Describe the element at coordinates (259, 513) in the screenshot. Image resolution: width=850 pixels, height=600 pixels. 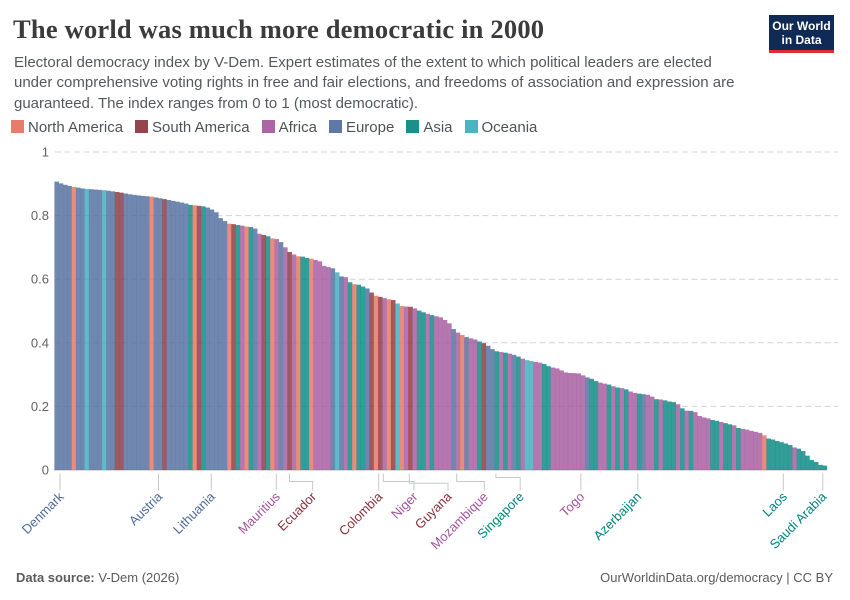
I see `svg-text: Mauritius` at that location.